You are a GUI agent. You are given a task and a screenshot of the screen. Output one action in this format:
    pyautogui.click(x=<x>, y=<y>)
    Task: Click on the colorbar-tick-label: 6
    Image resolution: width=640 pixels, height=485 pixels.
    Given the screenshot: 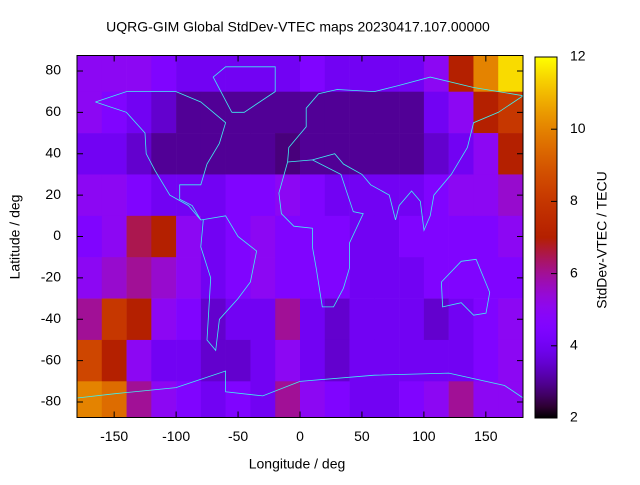 What is the action you would take?
    pyautogui.click(x=574, y=272)
    